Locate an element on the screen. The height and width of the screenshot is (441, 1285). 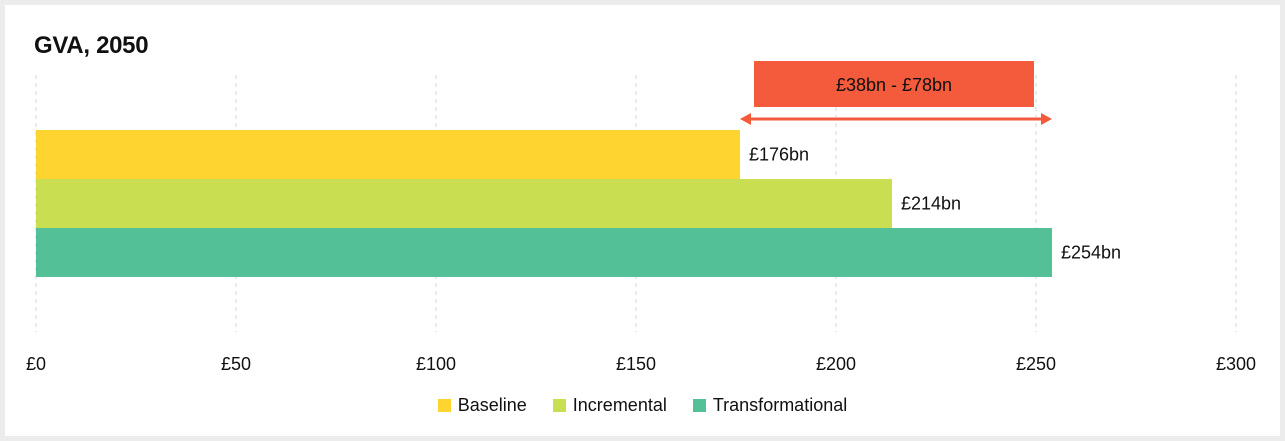
bar-label-incremental: £214bn is located at coordinates (931, 204).